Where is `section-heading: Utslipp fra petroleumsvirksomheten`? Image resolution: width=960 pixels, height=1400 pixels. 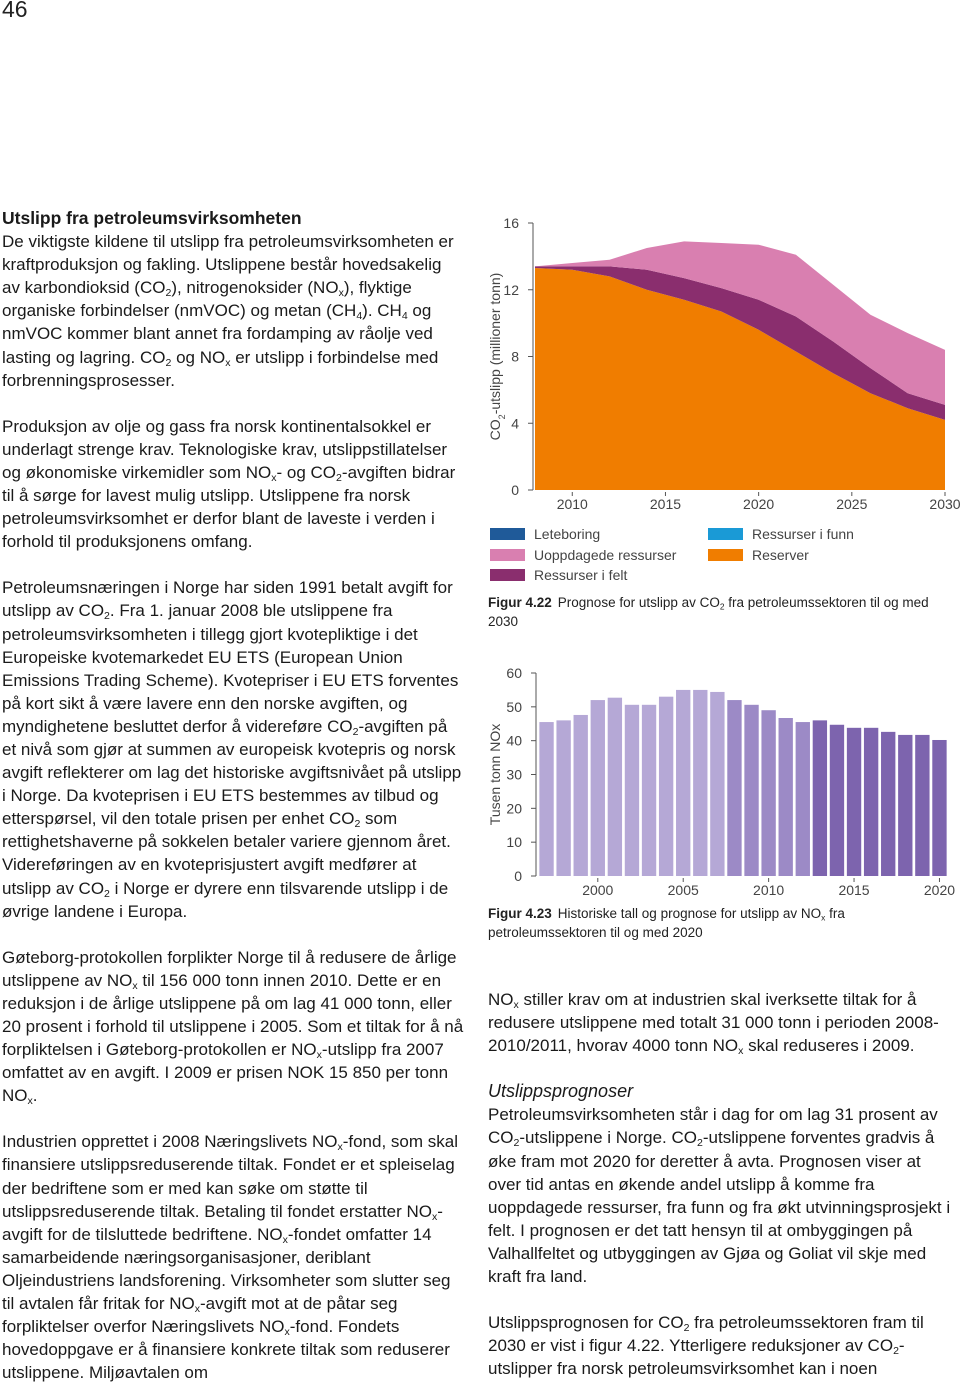
section-heading: Utslipp fra petroleumsvirksomheten is located at coordinates (152, 218).